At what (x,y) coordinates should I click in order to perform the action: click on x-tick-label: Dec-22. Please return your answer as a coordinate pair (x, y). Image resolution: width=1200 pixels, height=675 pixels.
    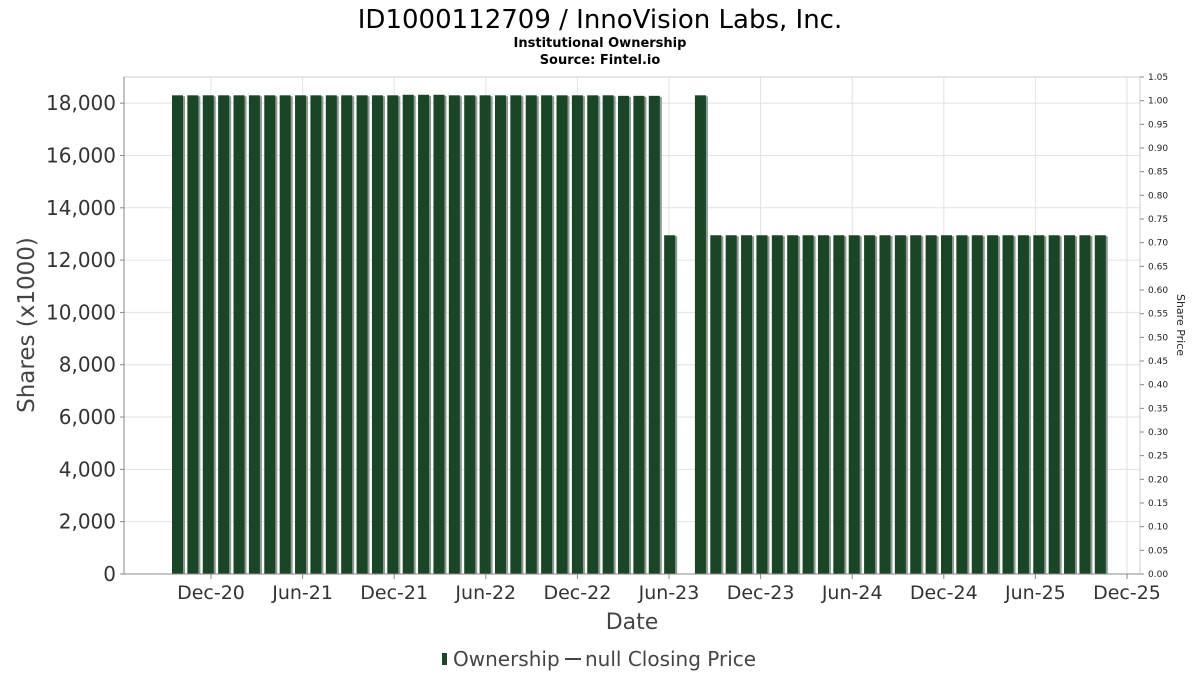
    Looking at the image, I should click on (577, 593).